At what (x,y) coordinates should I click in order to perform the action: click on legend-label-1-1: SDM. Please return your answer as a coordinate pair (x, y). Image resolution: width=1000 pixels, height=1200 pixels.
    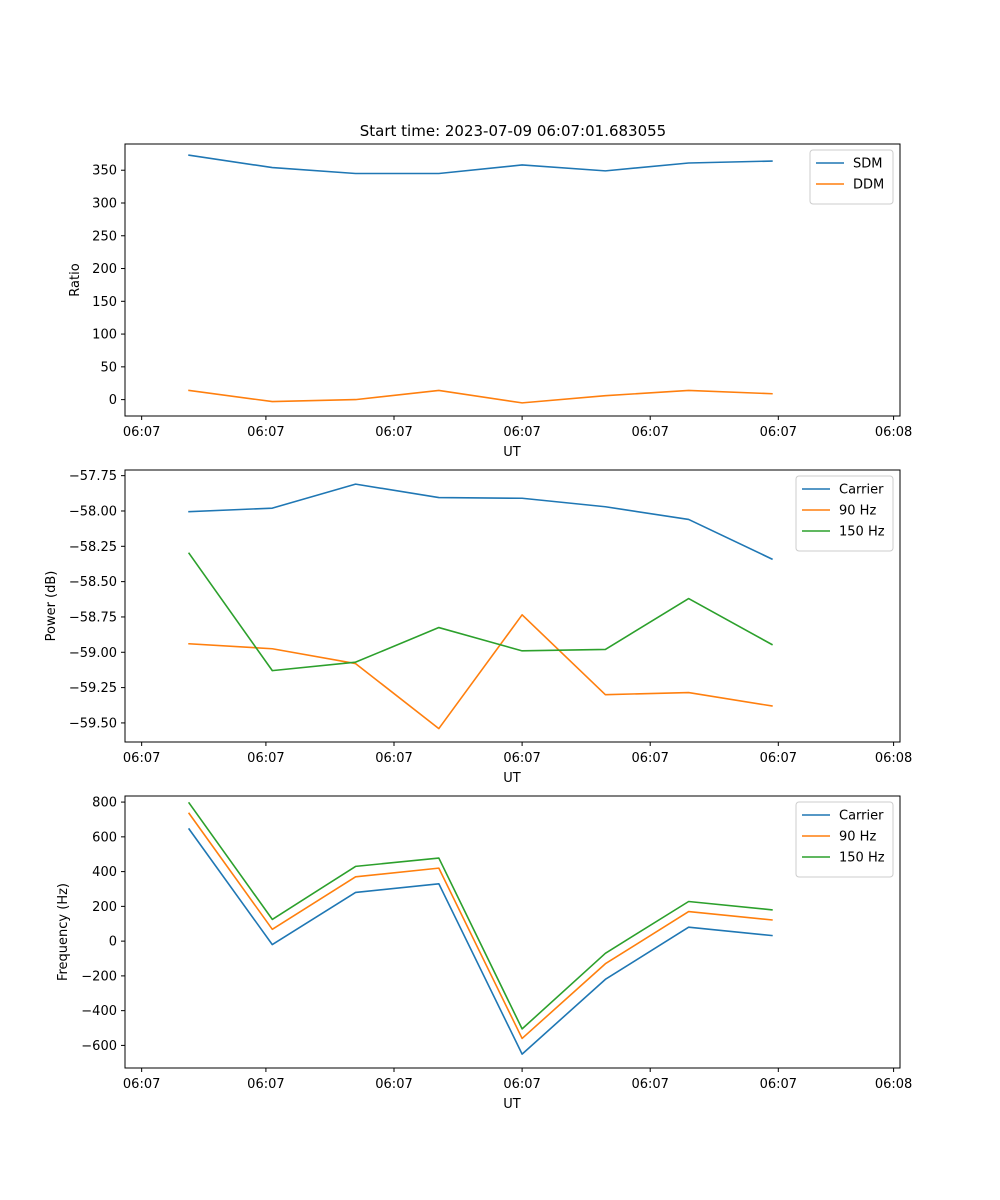
    Looking at the image, I should click on (867, 164).